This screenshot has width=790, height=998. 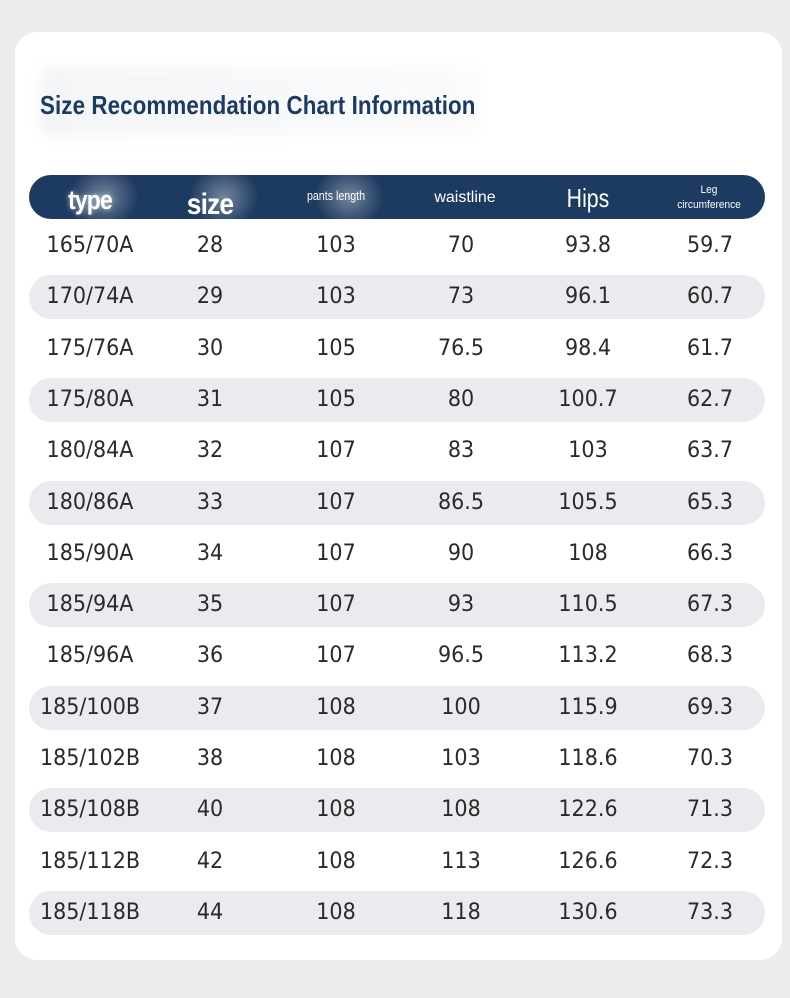 I want to click on table-row: 175/80A 31 105 80 100.7 62.7, so click(x=397, y=399).